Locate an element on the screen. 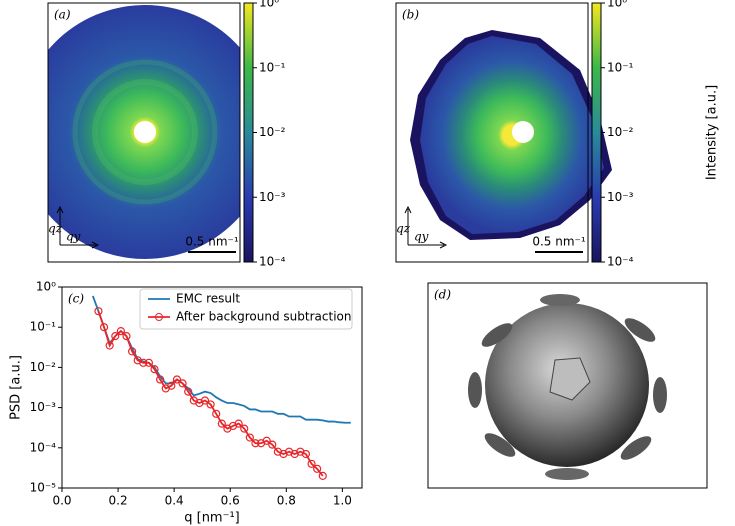 Image resolution: width=735 pixels, height=526 pixels. y-tick-label: 10⁻⁵ is located at coordinates (43, 488).